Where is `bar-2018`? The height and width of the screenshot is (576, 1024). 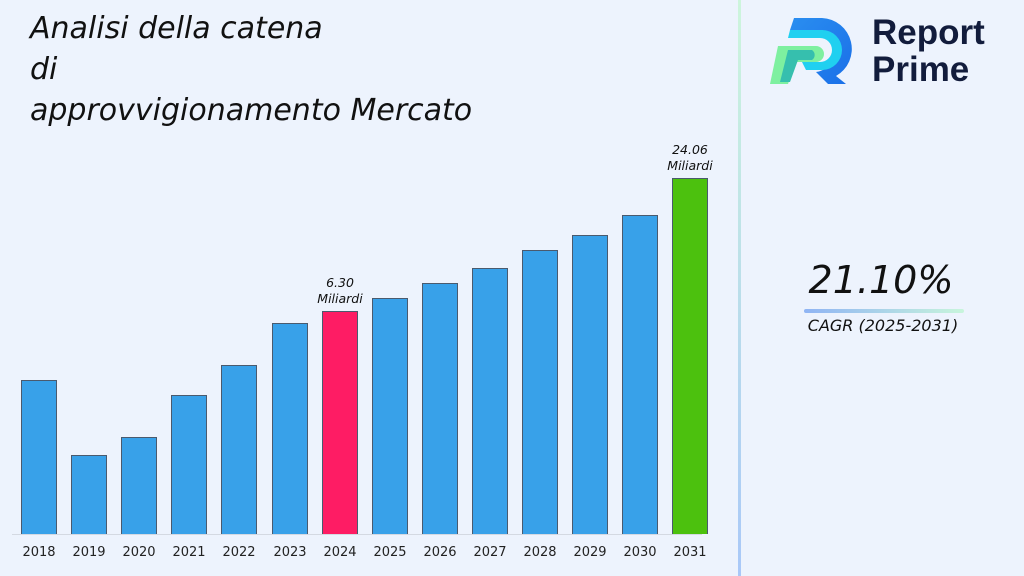
bar-2018 is located at coordinates (39, 457).